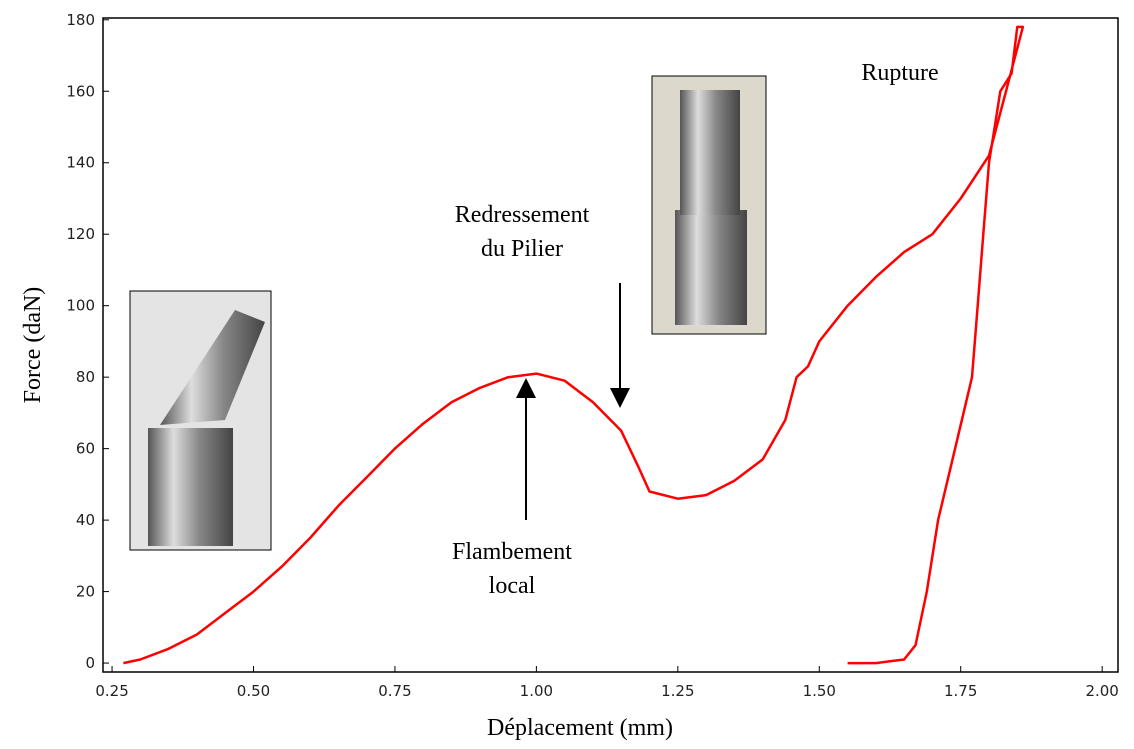  I want to click on y-tick-label: 20, so click(85, 592).